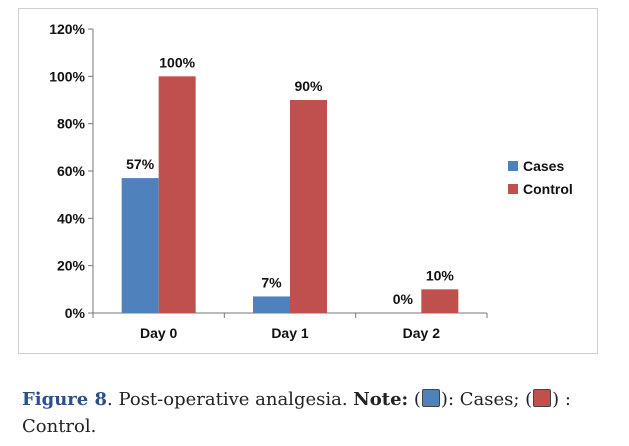 This screenshot has height=446, width=629. Describe the element at coordinates (542, 398) in the screenshot. I see `control-swatch` at that location.